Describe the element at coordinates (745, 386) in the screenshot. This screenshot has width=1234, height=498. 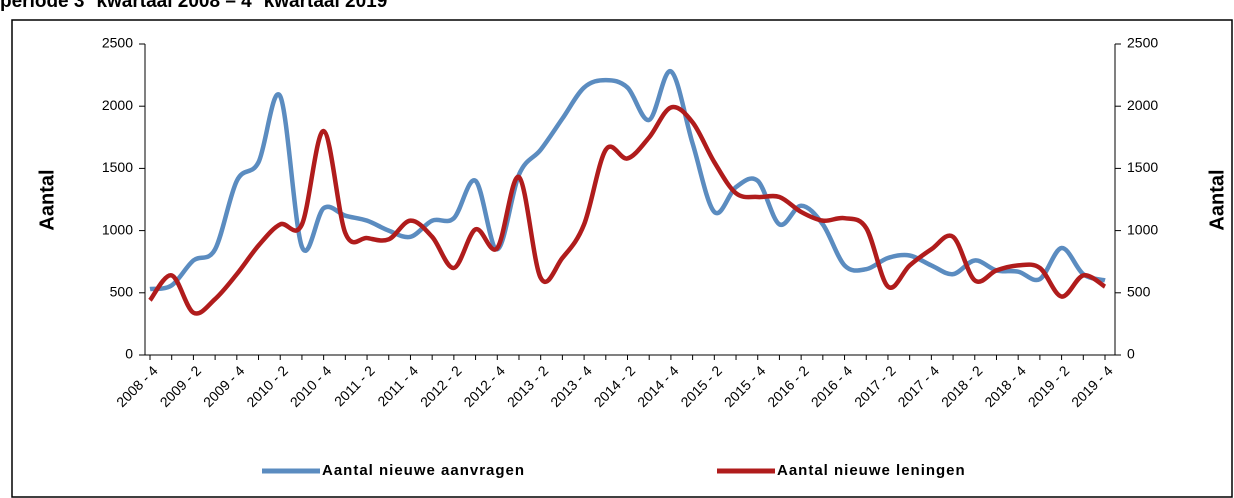
I see `x-tick-label: 2015 - 4` at that location.